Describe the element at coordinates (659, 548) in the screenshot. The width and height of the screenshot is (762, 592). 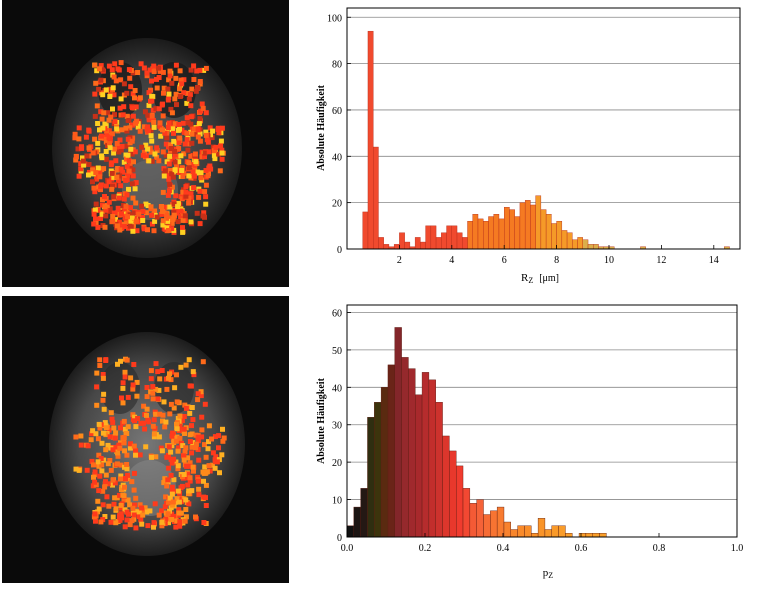
I see `x-tick-label: 0.8` at that location.